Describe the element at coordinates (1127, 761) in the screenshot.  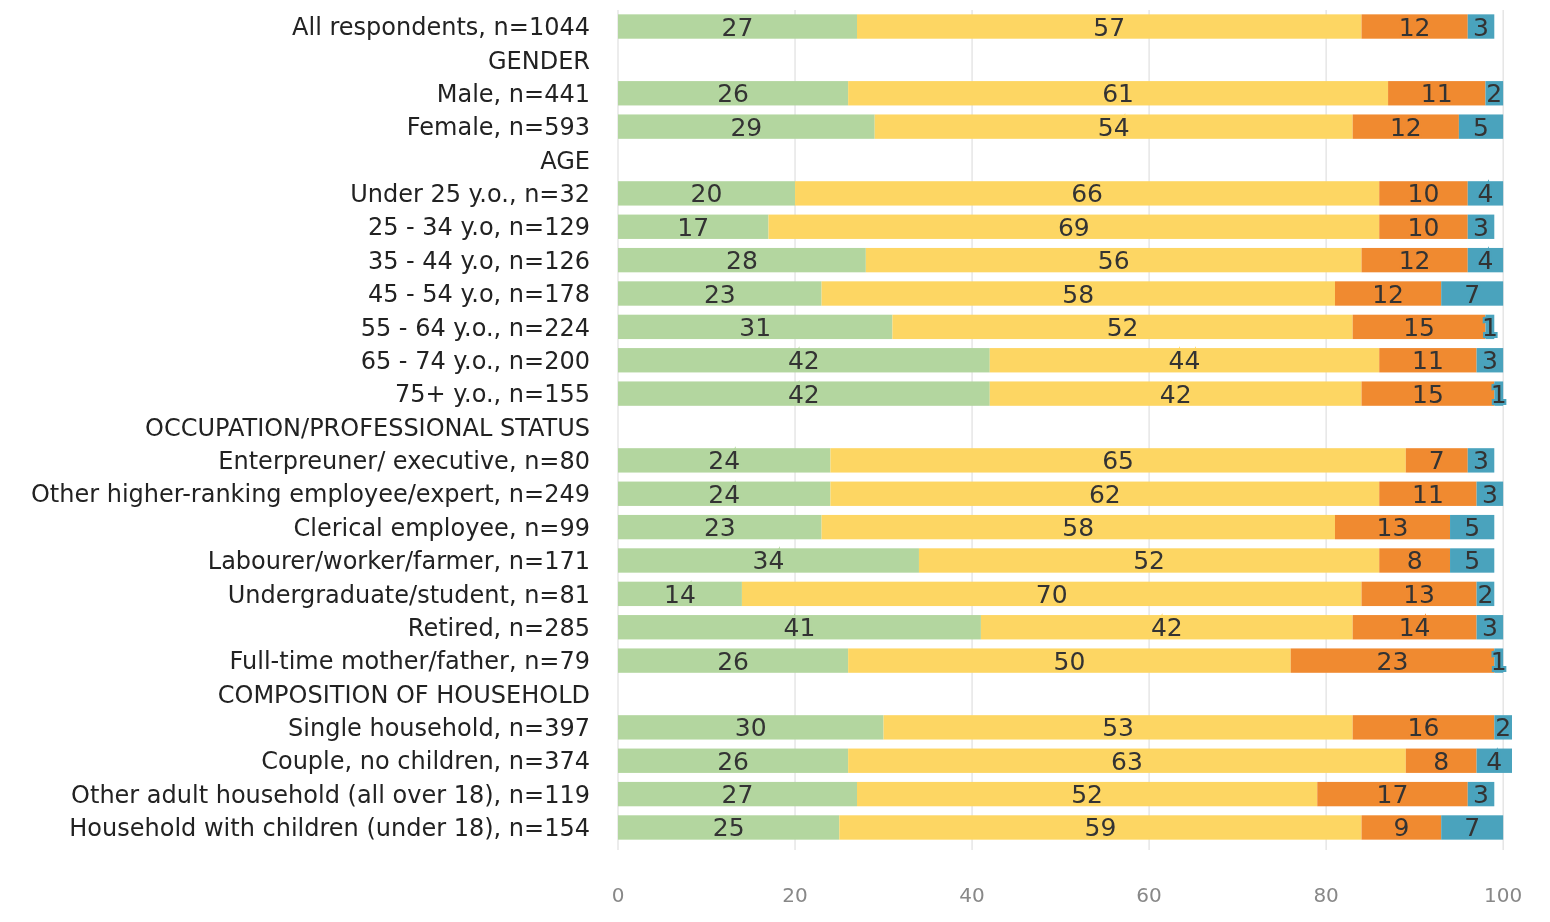
I see `data-label: 63` at that location.